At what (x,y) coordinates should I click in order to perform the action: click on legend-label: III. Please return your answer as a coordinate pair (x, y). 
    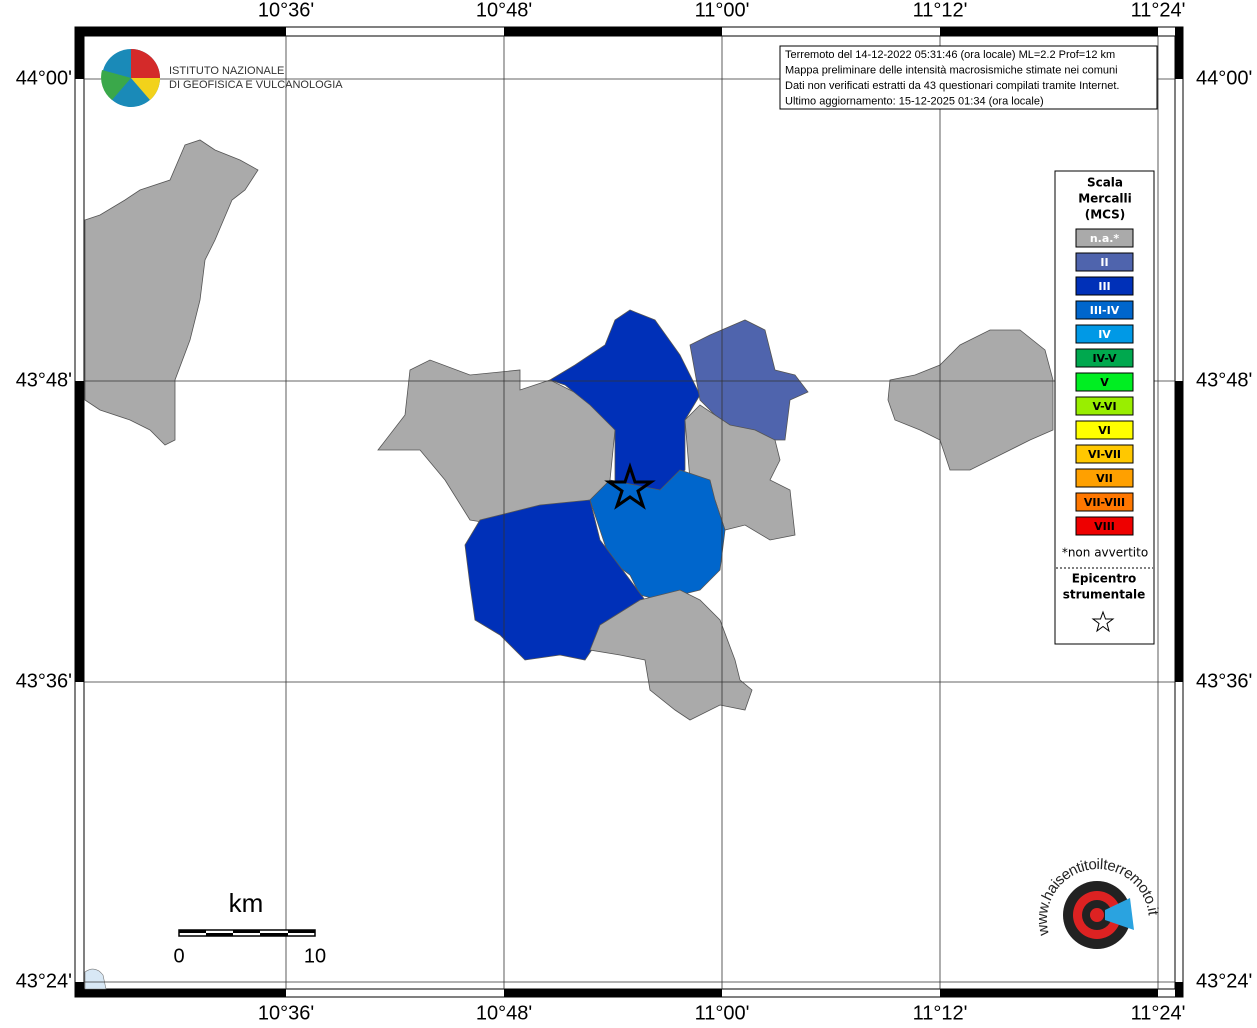
    Looking at the image, I should click on (1104, 286).